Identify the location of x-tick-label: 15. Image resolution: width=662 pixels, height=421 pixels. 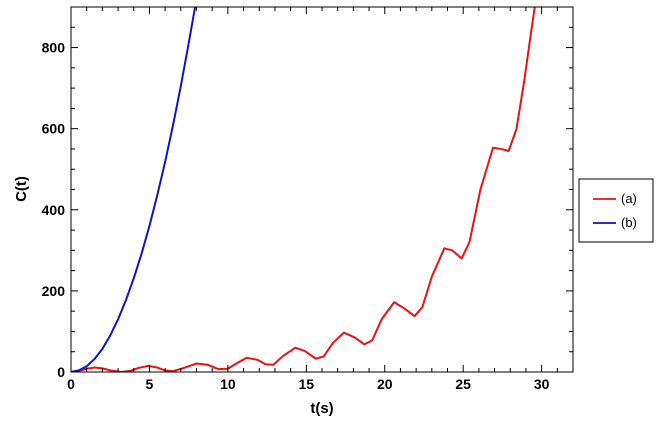
(307, 384).